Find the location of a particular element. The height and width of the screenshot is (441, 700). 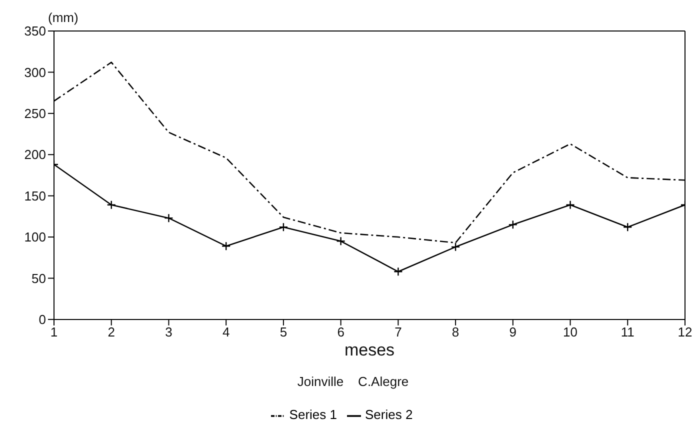

x-tick-label: 10 is located at coordinates (570, 332).